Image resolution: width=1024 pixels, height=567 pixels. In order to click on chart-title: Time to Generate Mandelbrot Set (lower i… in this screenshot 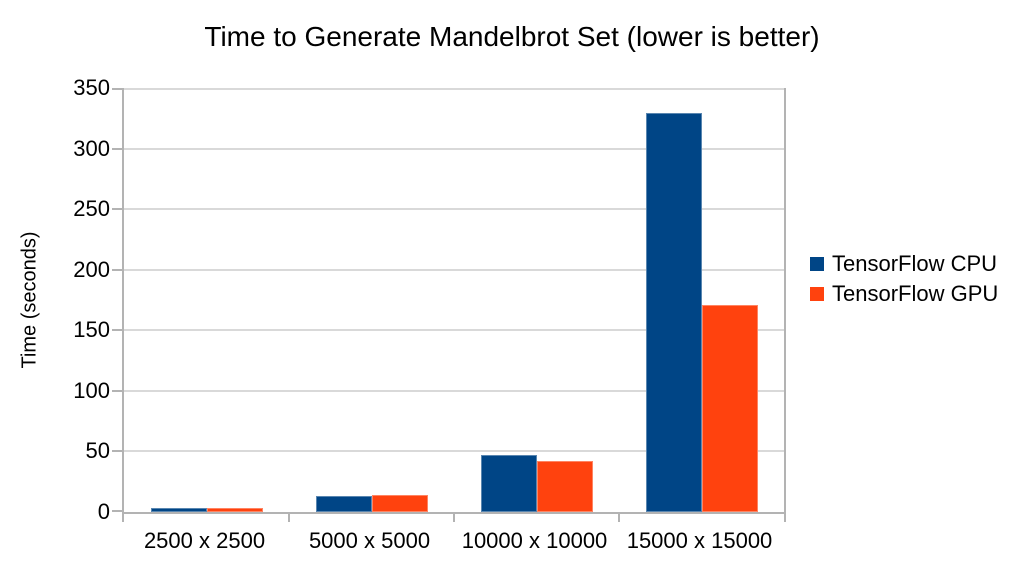, I will do `click(512, 36)`.